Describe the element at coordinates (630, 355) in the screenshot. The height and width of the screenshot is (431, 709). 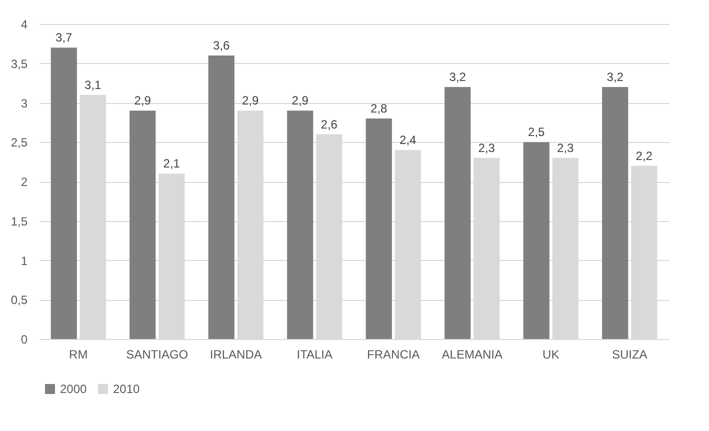
I see `x-tick-label: SUIZA` at that location.